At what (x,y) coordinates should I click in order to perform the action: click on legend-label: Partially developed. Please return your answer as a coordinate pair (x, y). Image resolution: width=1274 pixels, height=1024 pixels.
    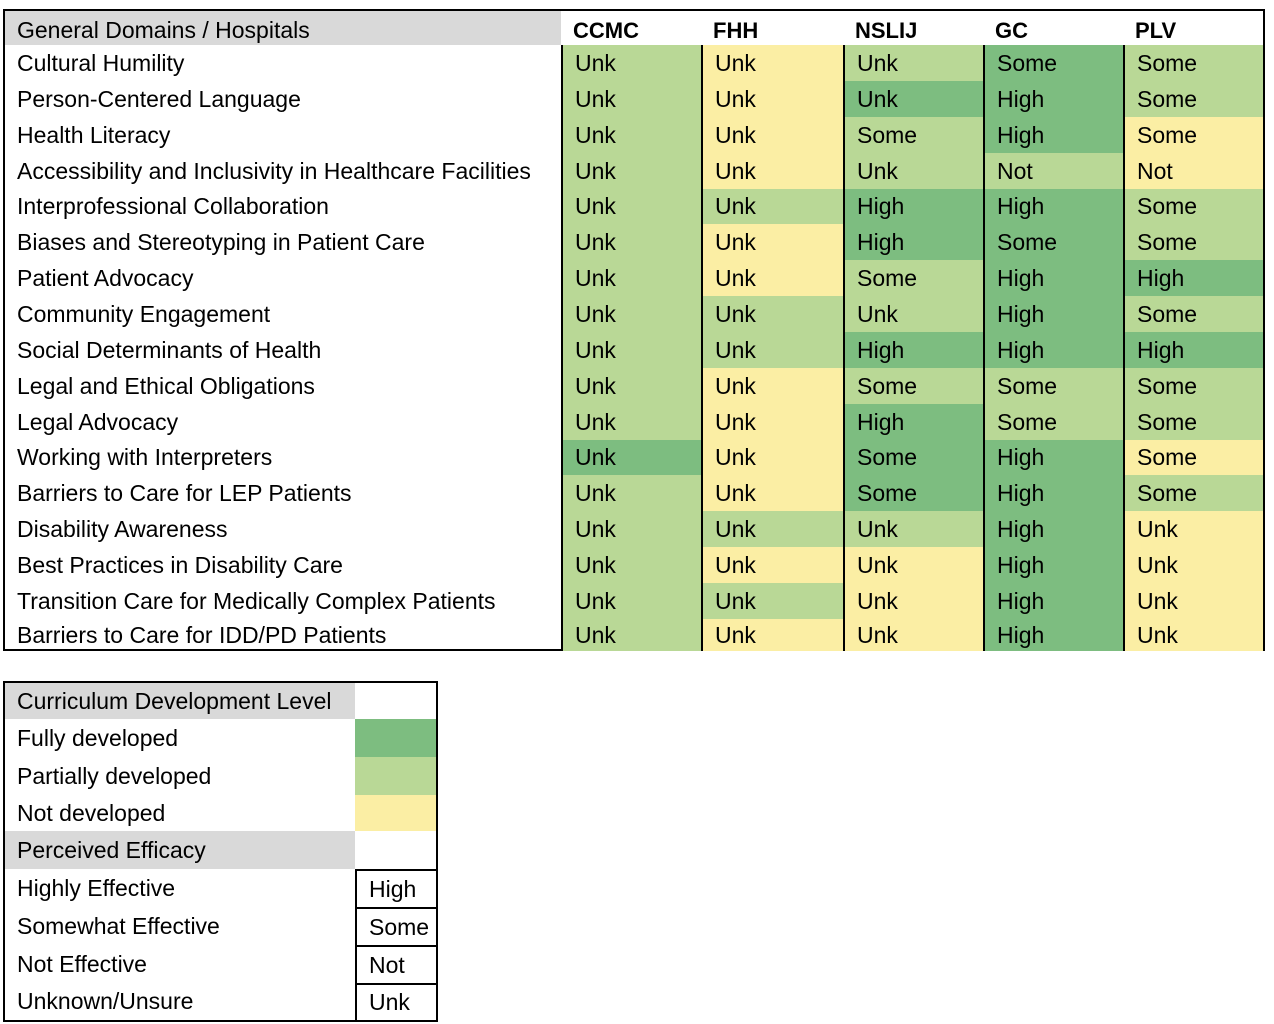
    Looking at the image, I should click on (114, 775).